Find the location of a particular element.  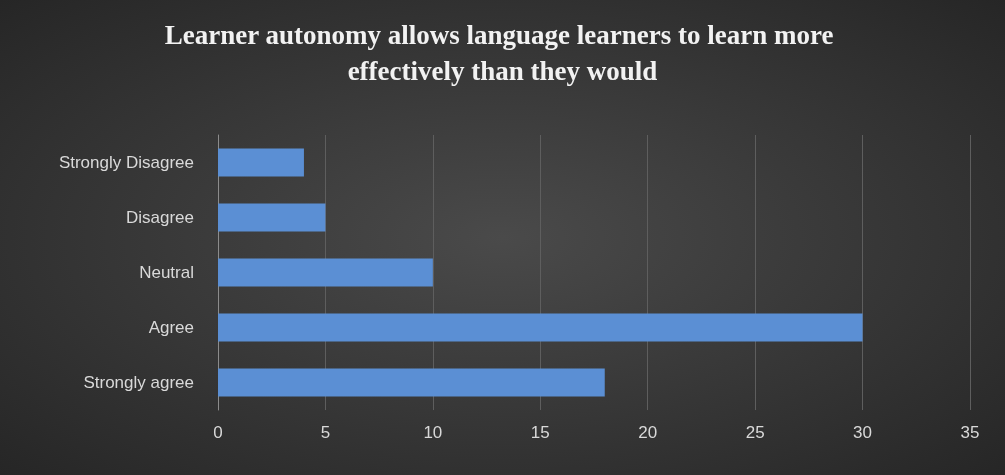

x-tick-label: 30 is located at coordinates (863, 432).